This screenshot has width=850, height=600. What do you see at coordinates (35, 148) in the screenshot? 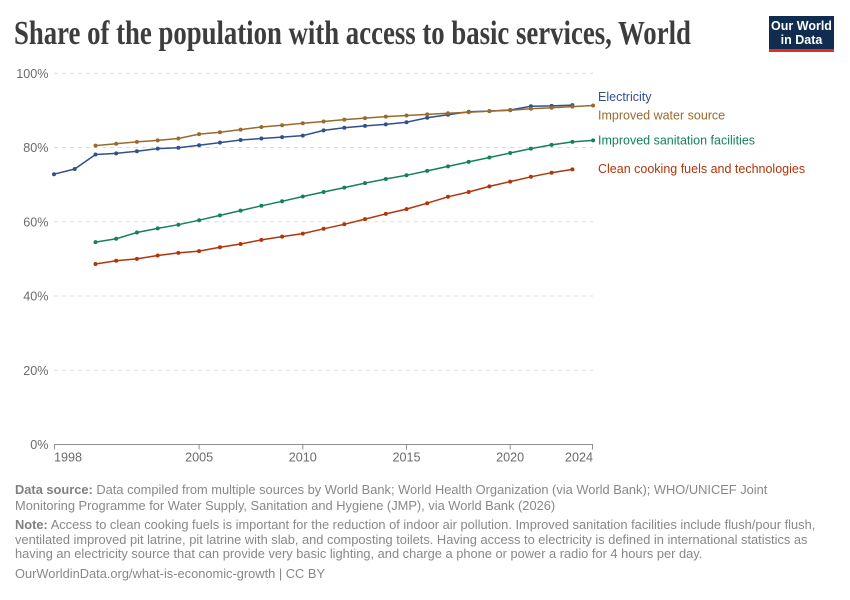
I see `svg-text: 80%` at bounding box center [35, 148].